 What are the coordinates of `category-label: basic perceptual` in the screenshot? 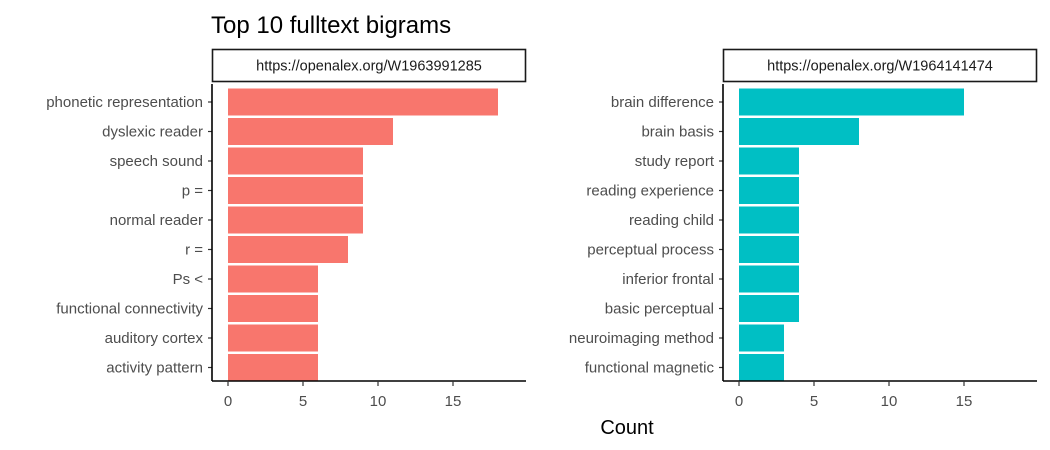 It's located at (659, 309).